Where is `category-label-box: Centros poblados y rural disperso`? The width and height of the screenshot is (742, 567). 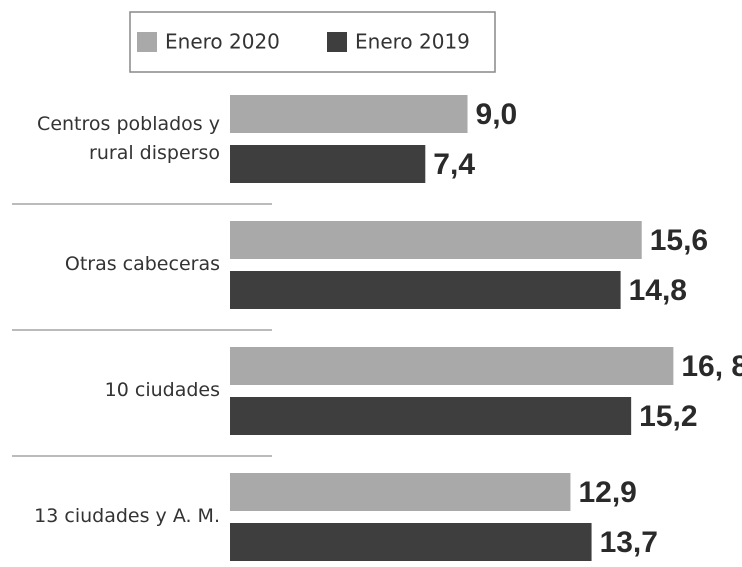 category-label-box: Centros poblados y rural disperso is located at coordinates (128, 138).